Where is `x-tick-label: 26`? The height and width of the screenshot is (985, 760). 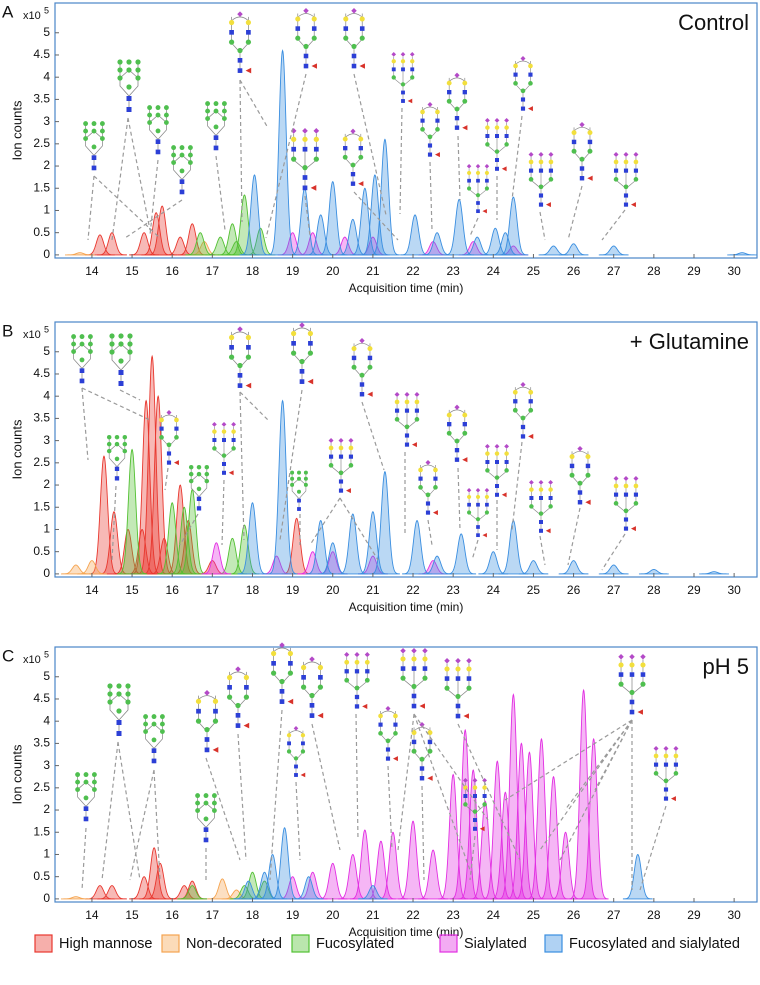 x-tick-label: 26 is located at coordinates (574, 271).